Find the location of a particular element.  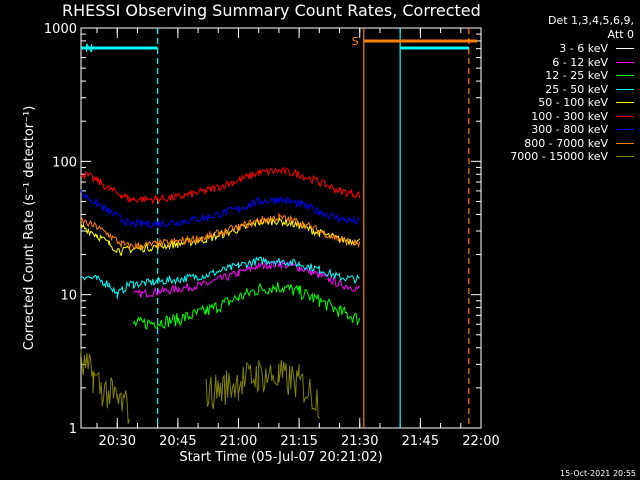

x-tick-label: 20:30 is located at coordinates (117, 441).